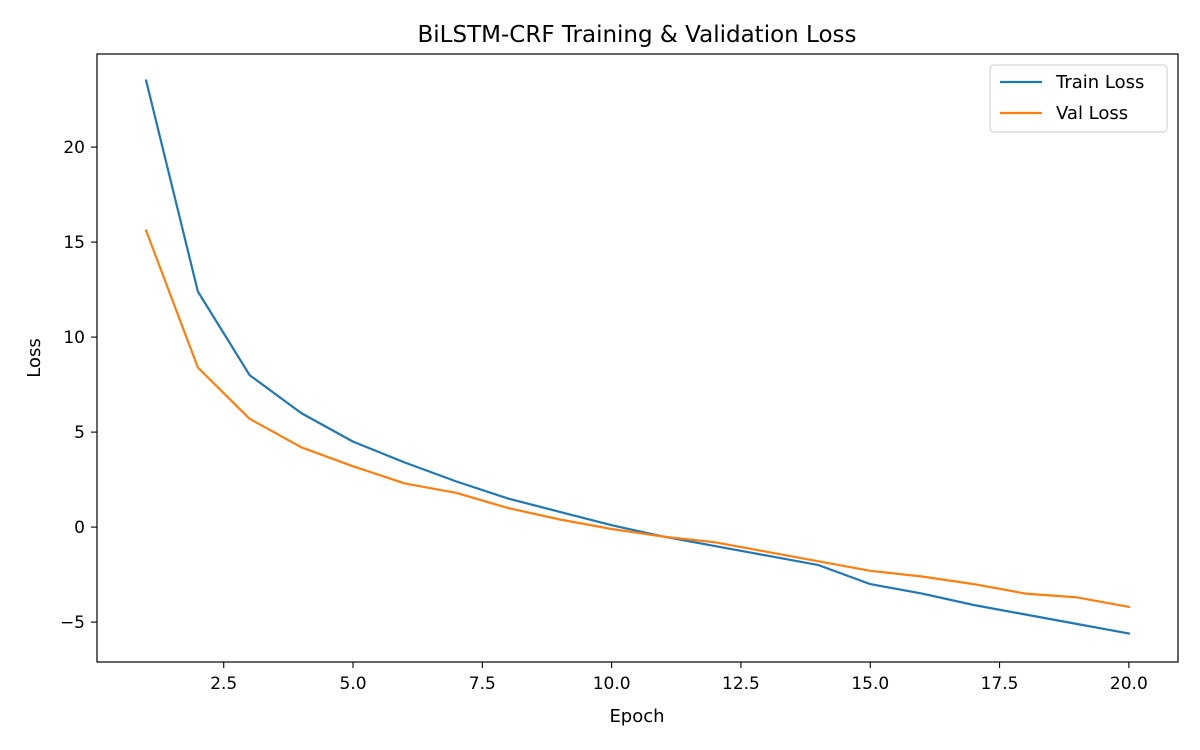 This screenshot has height=750, width=1200. Describe the element at coordinates (74, 338) in the screenshot. I see `y-tick-label: 10` at that location.